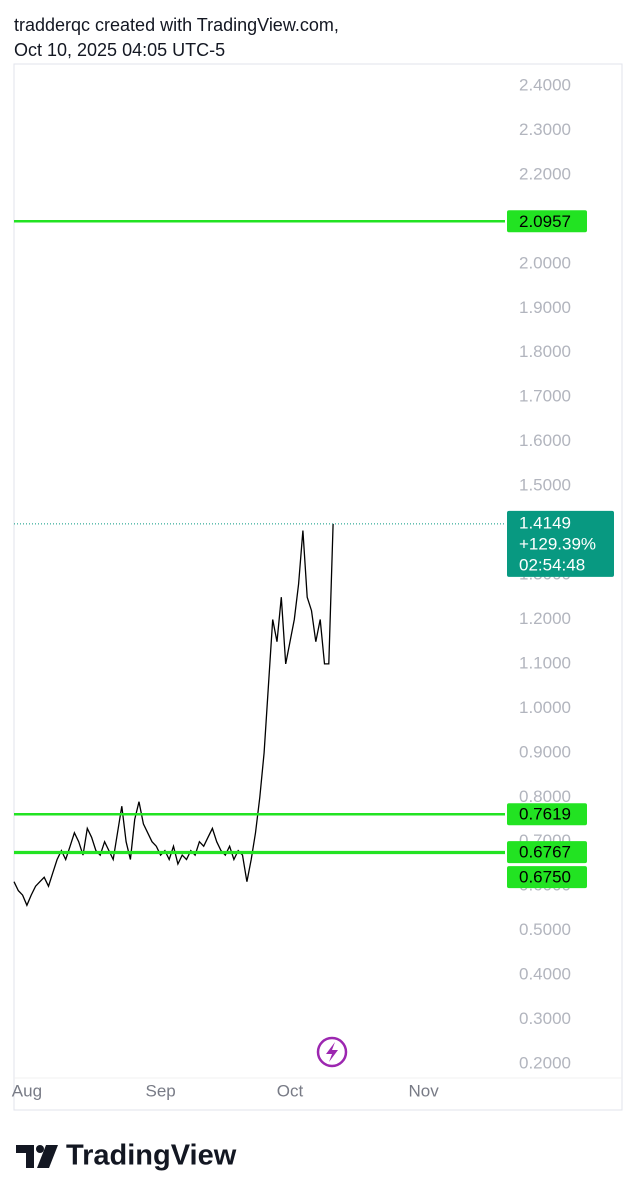 This screenshot has width=637, height=1199. Describe the element at coordinates (151, 1156) in the screenshot. I see `brand-name: TradingView` at that location.